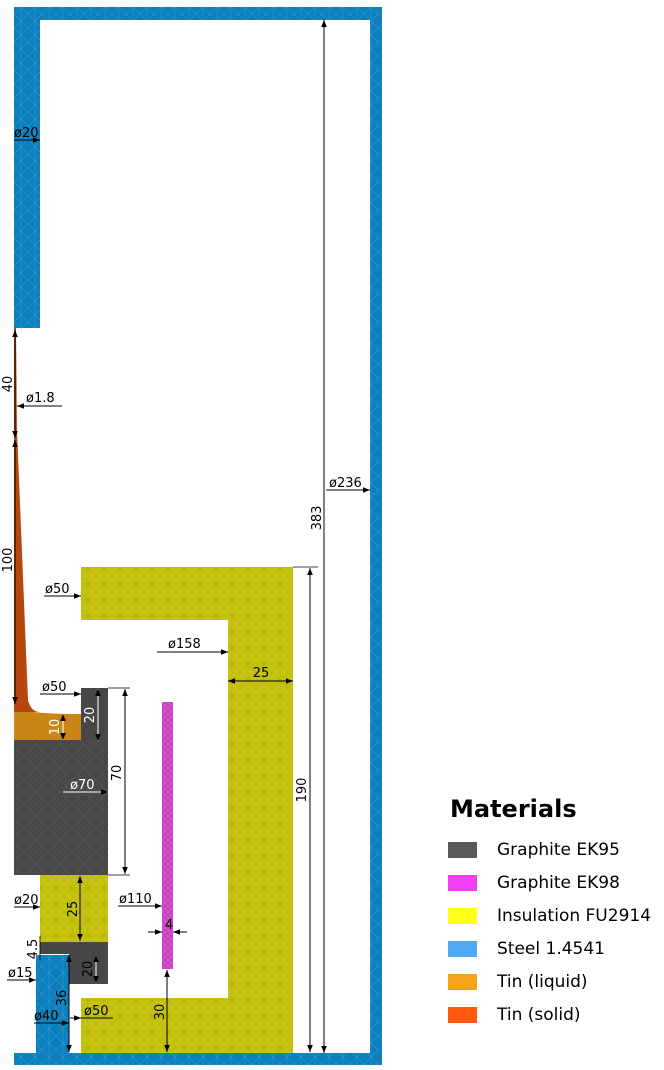  What do you see at coordinates (184, 644) in the screenshot?
I see `dim-d158: ø158` at bounding box center [184, 644].